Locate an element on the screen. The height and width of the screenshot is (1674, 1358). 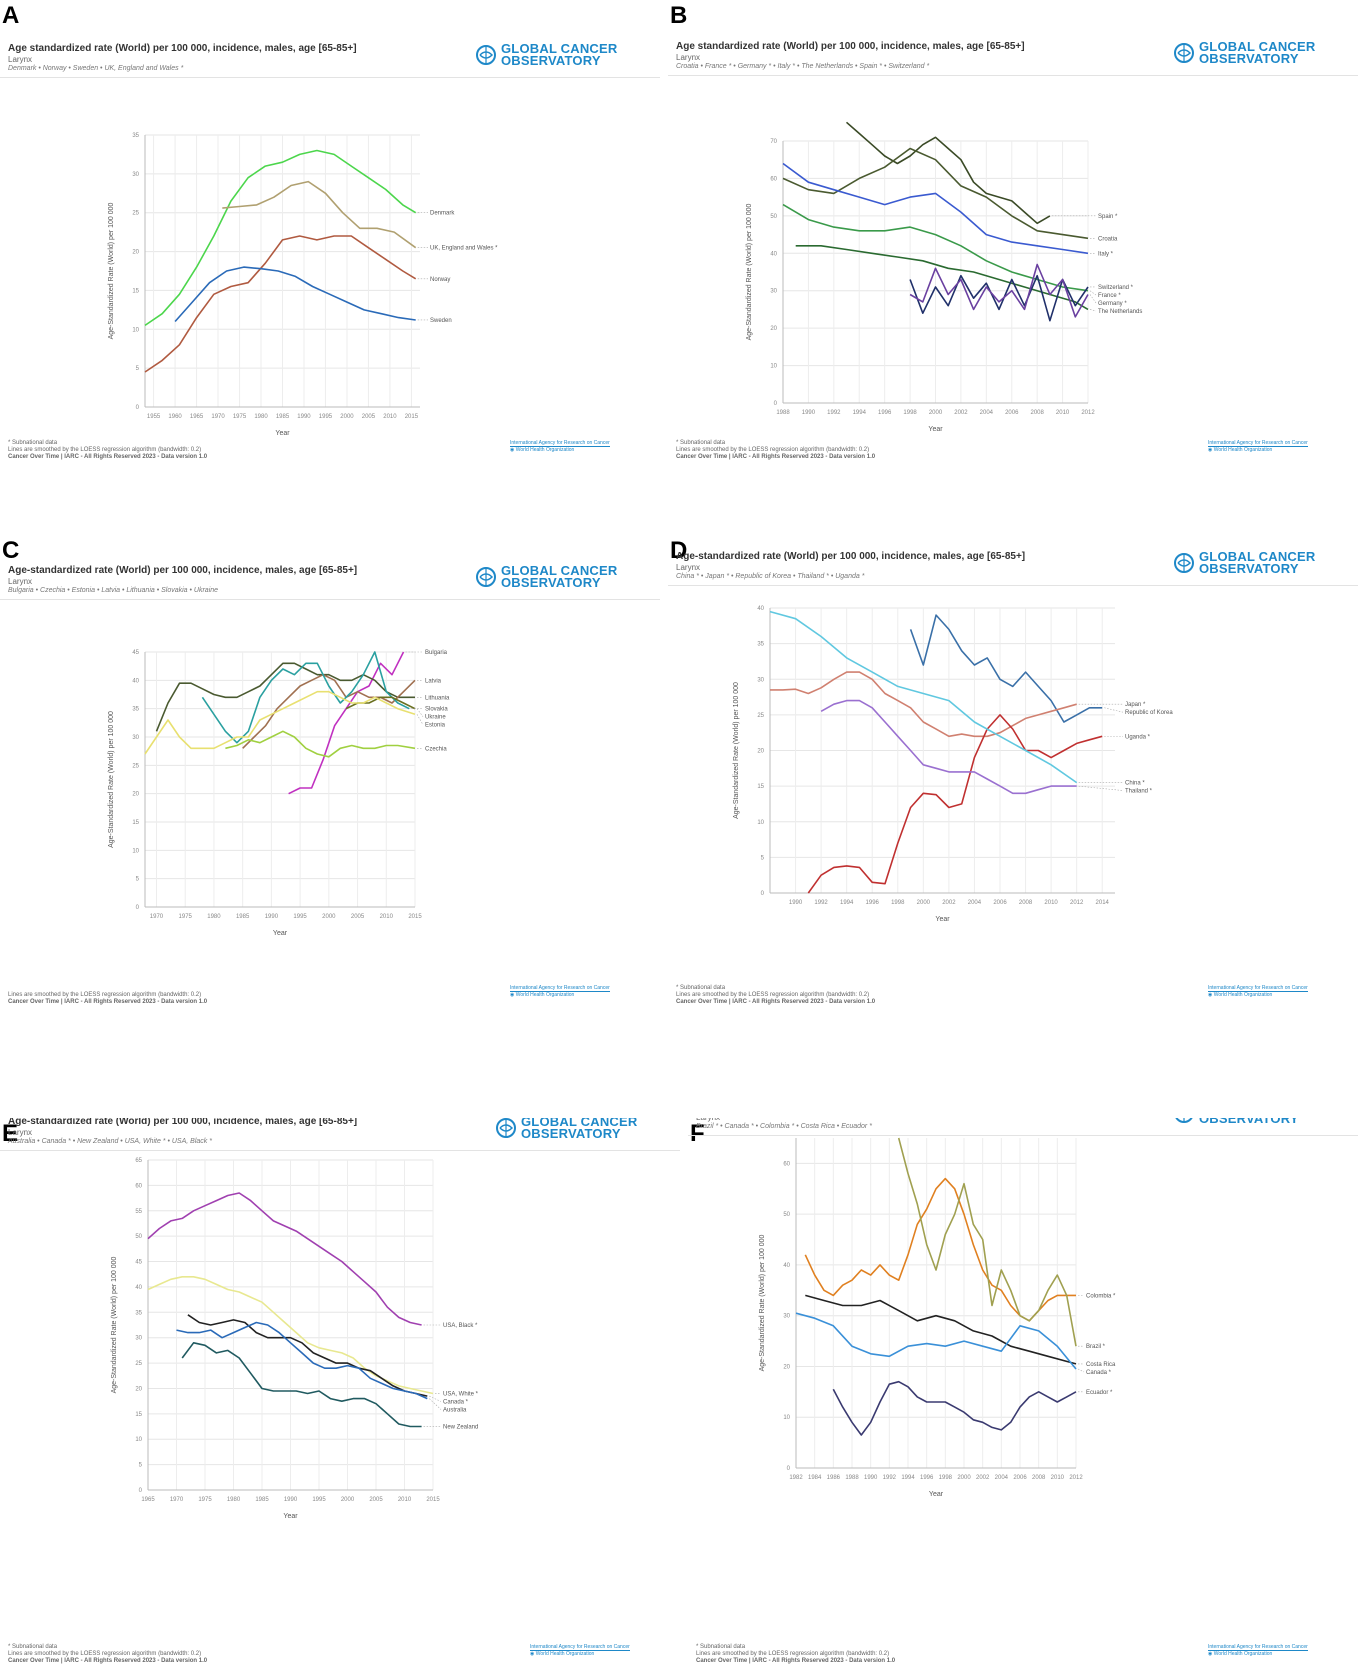
y-tick-label: 40 is located at coordinates (786, 1266).